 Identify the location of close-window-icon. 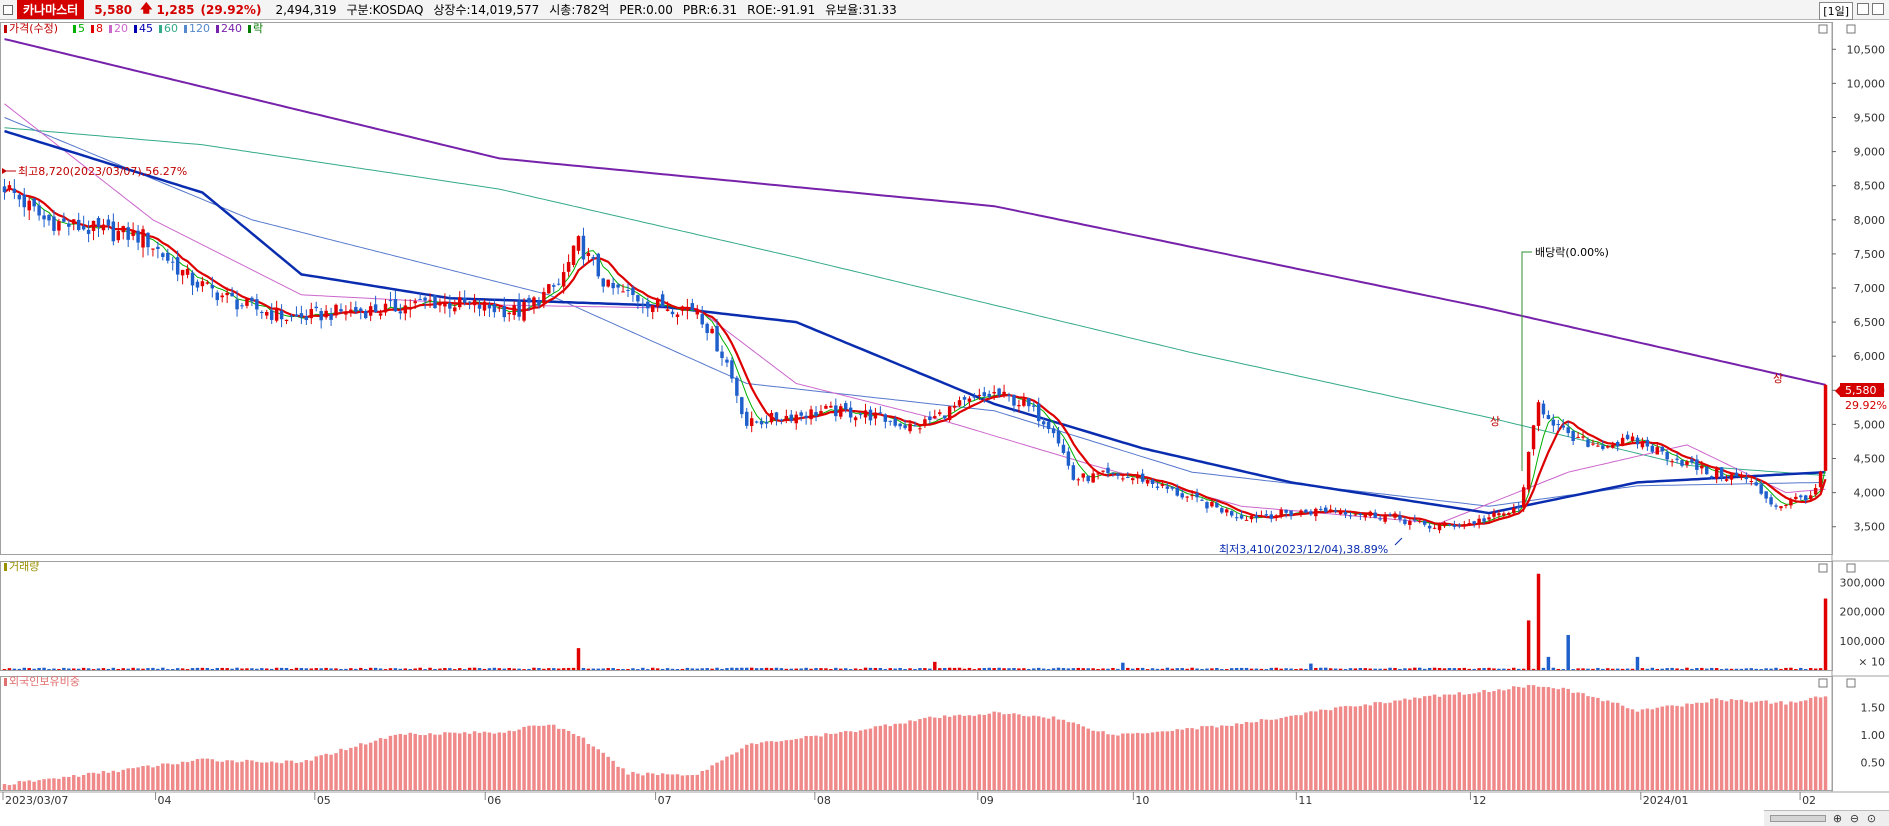
(1878, 9).